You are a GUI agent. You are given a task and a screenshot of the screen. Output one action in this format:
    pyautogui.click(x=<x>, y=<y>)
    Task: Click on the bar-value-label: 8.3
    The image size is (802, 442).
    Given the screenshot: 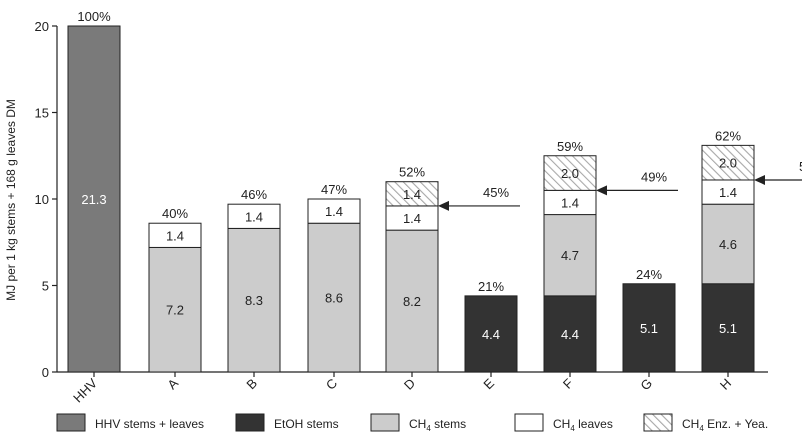 What is the action you would take?
    pyautogui.click(x=254, y=300)
    